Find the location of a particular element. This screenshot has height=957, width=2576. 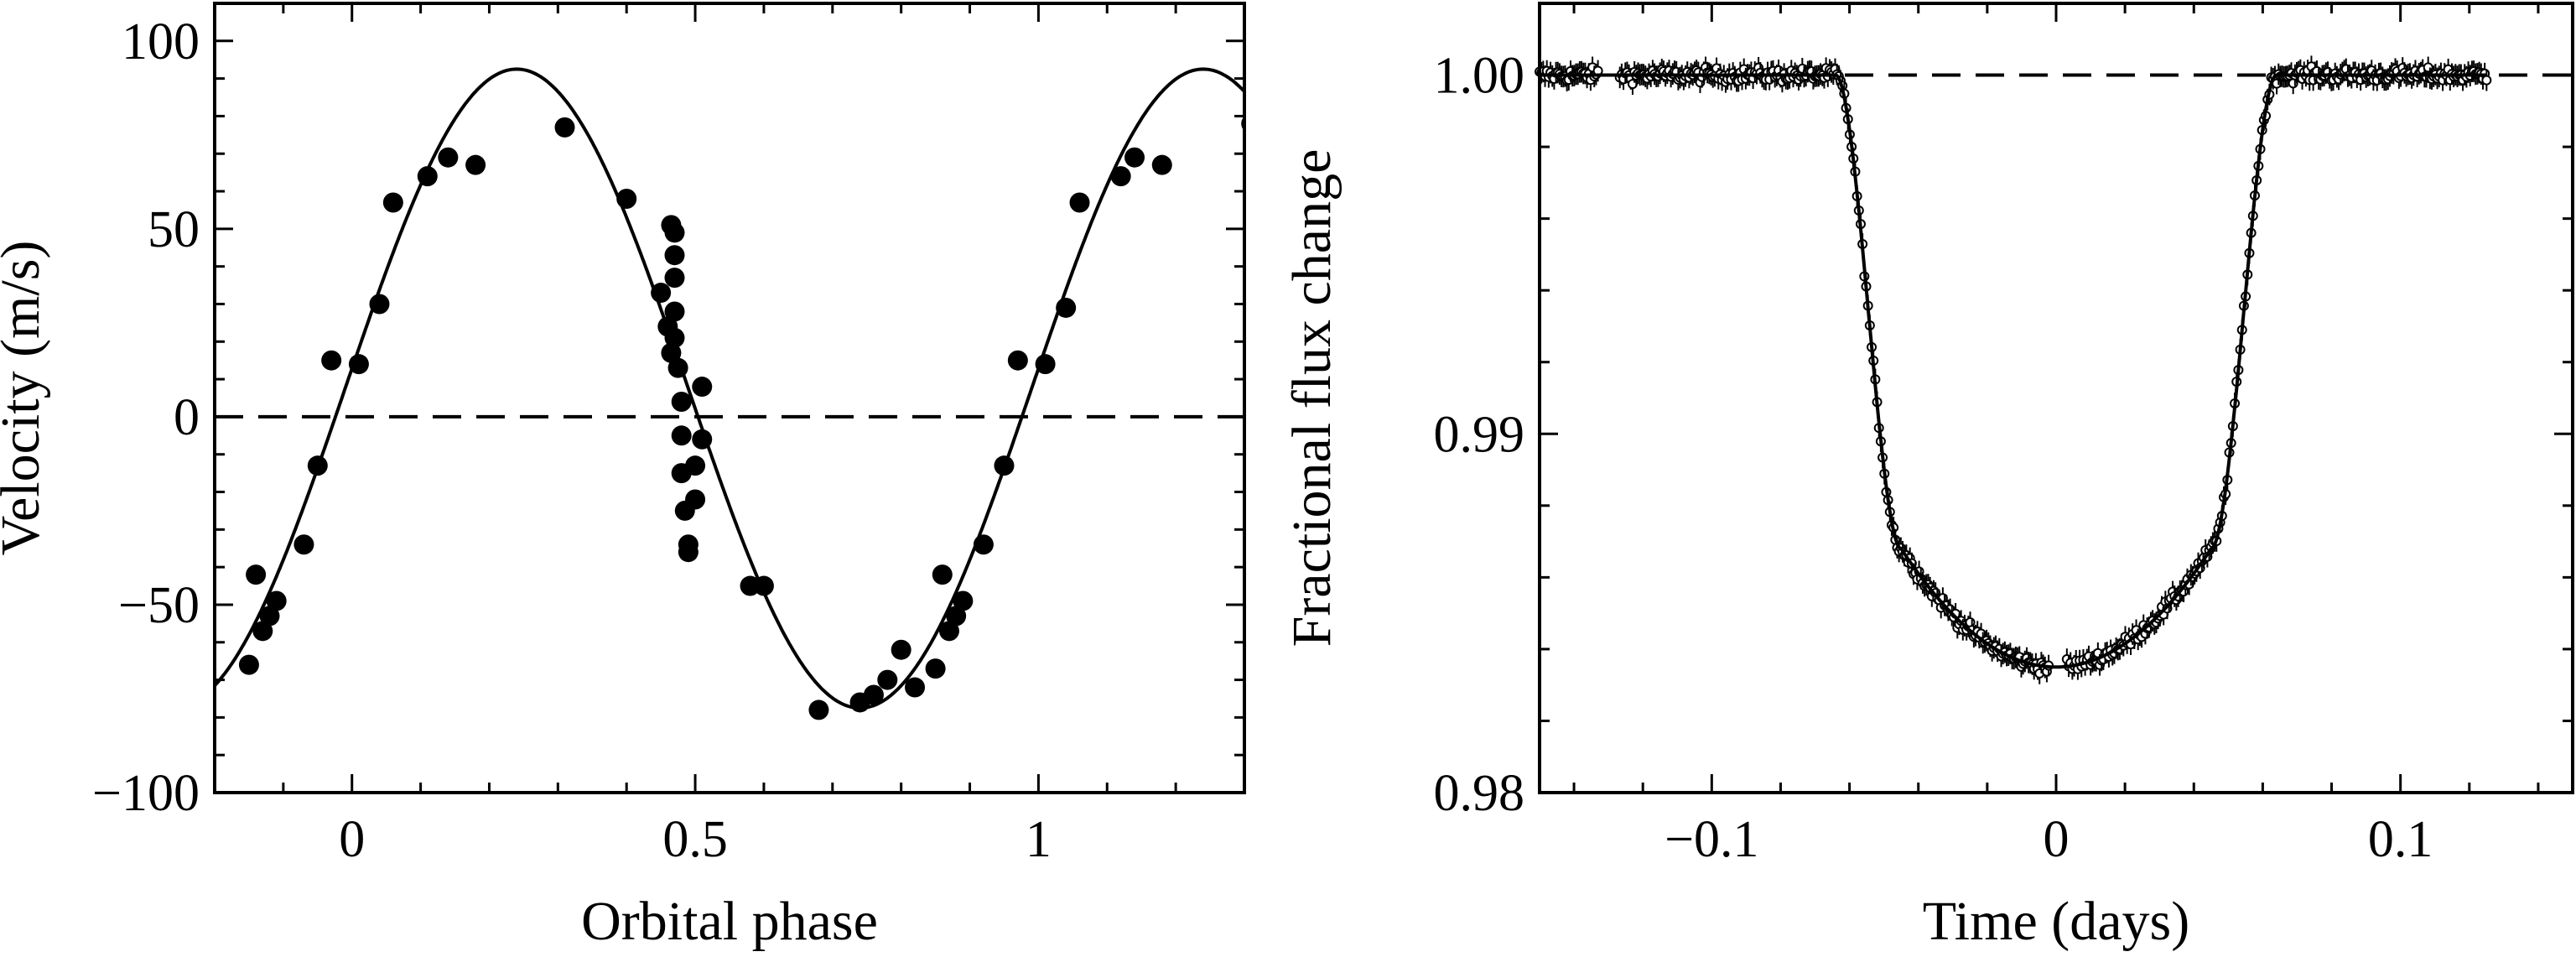

x-tick-label: −0.1 is located at coordinates (1711, 839).